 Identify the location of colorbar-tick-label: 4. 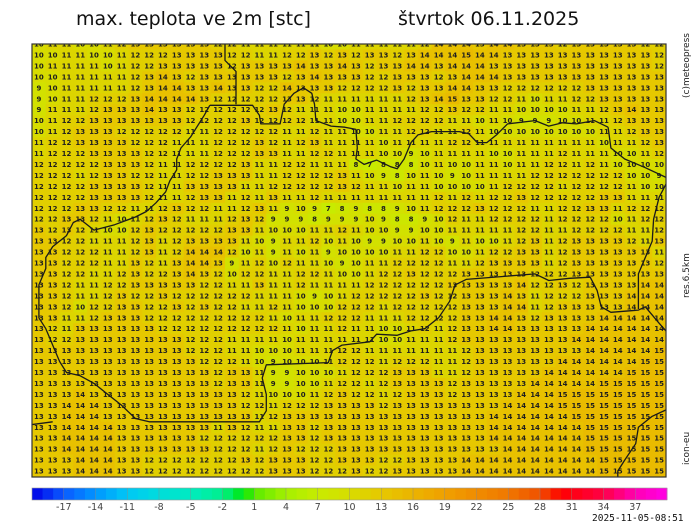
(286, 507).